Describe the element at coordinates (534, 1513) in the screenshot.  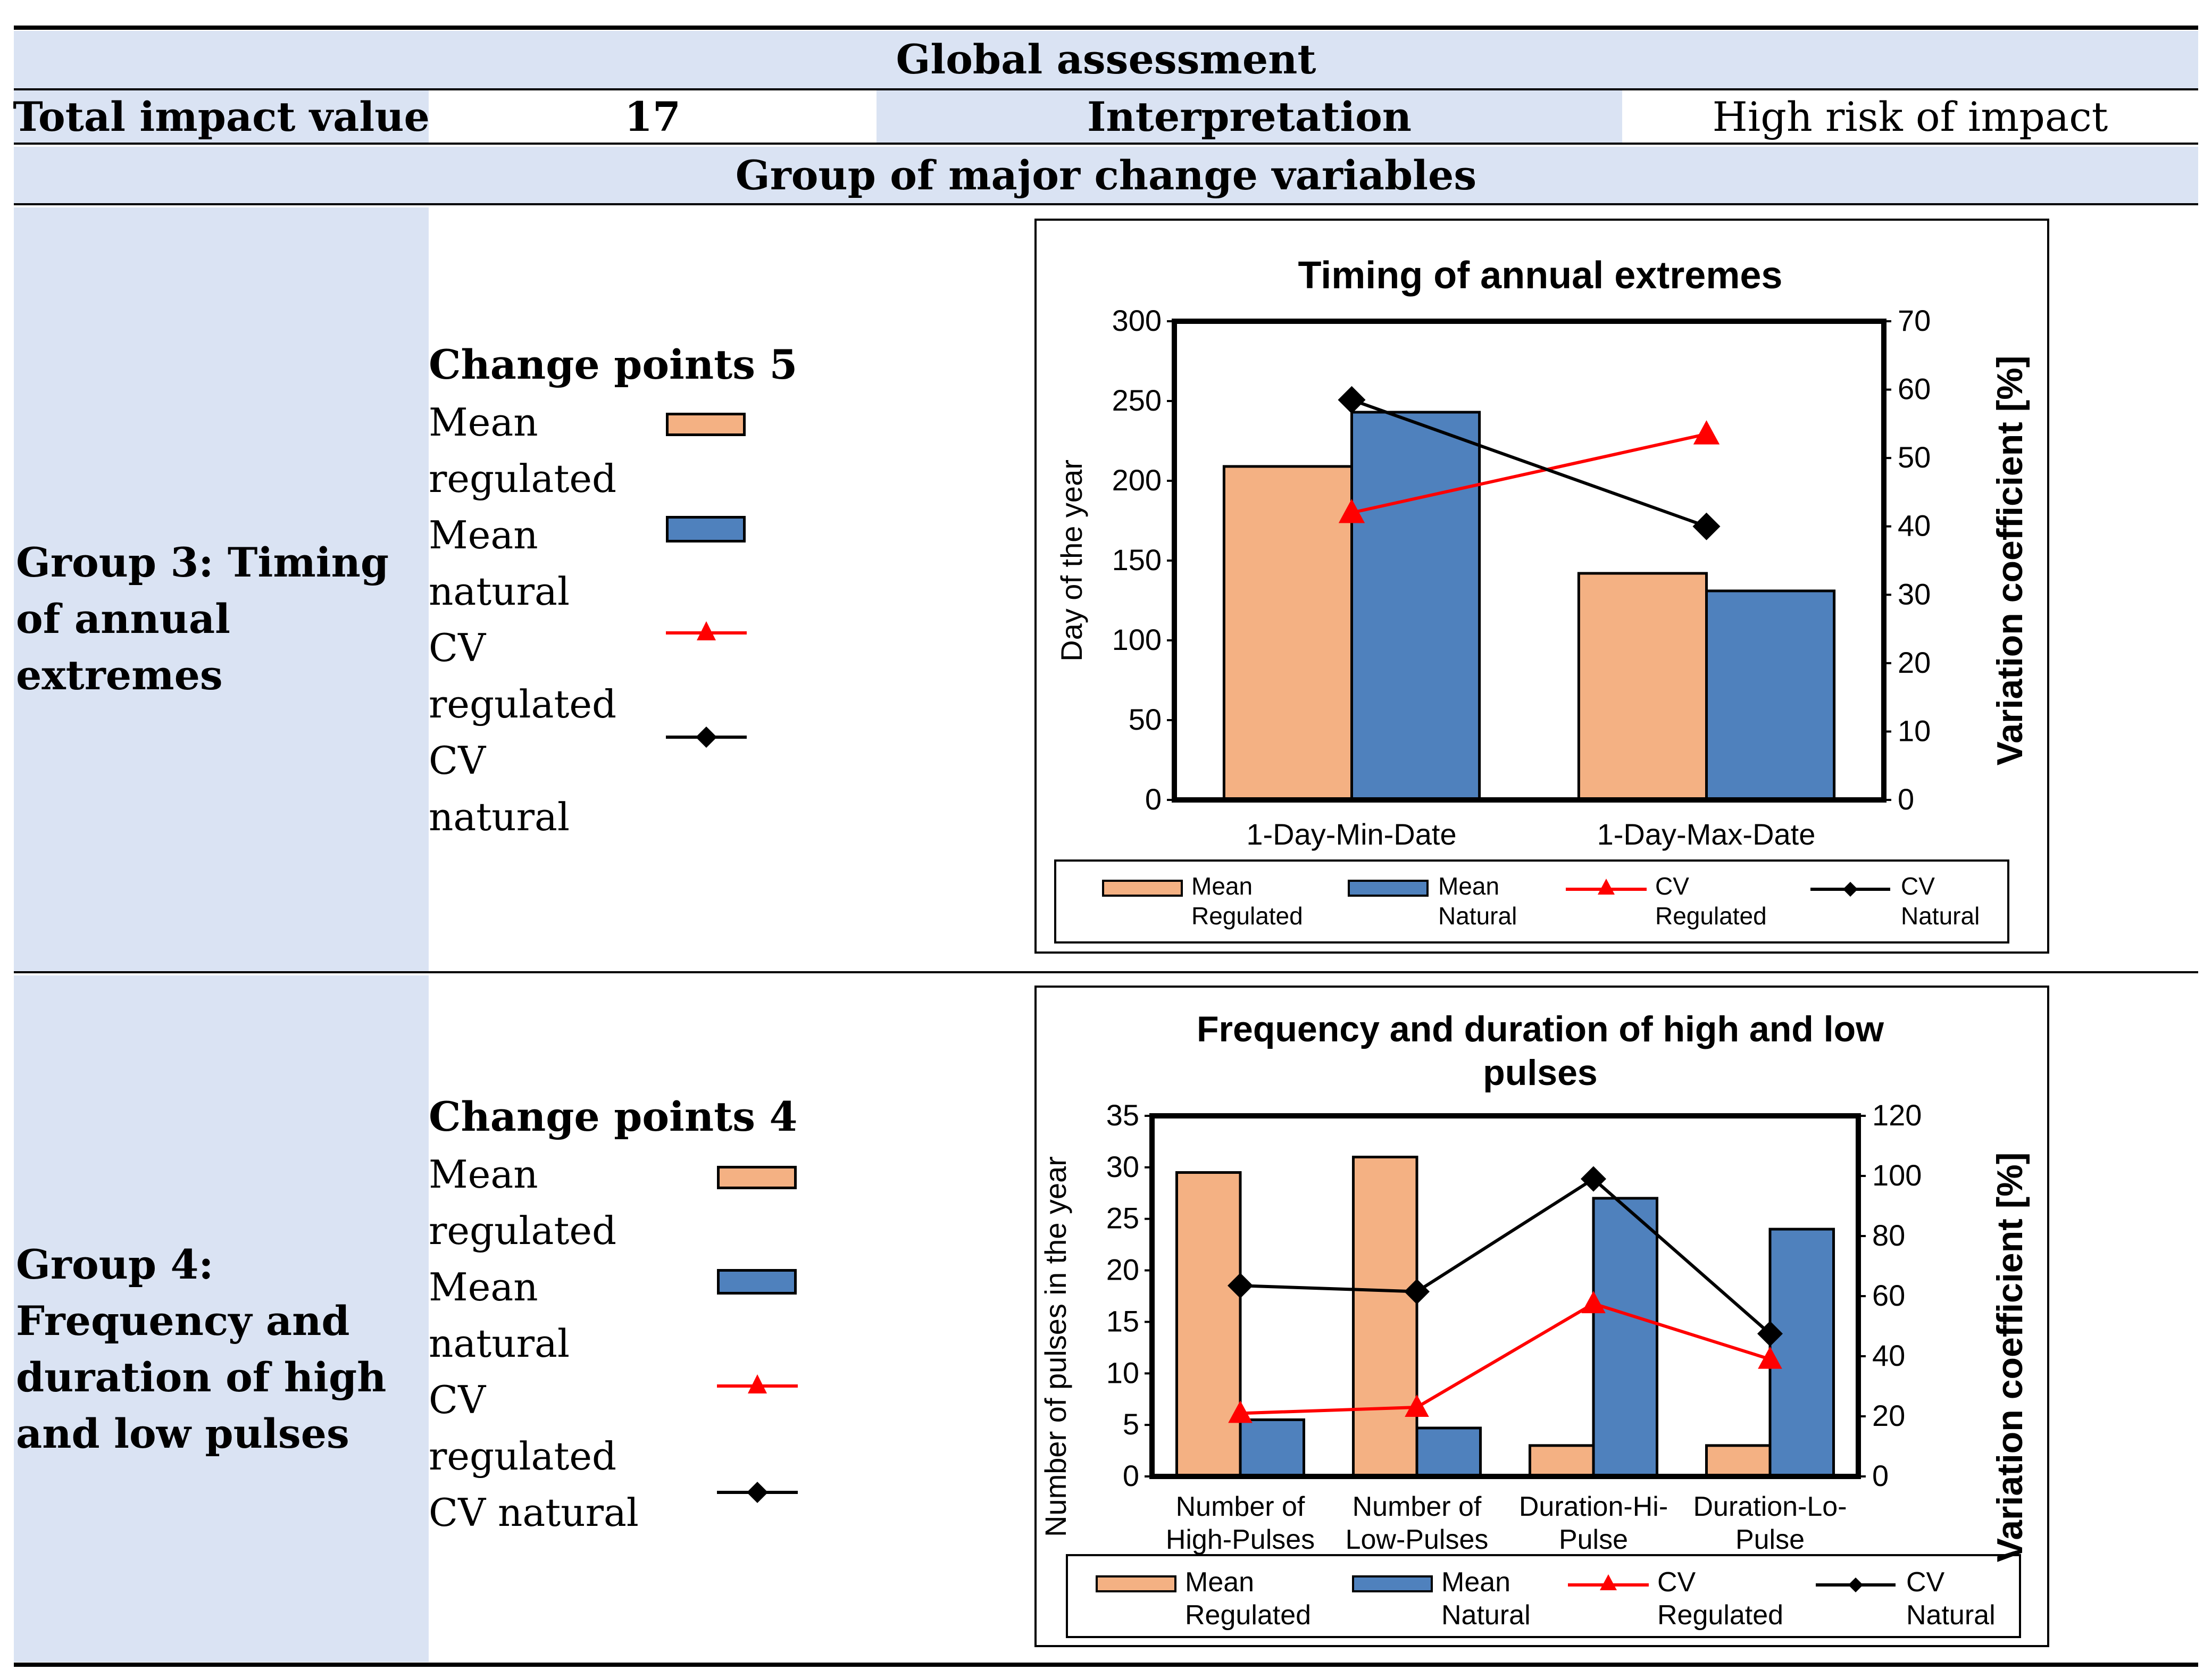
I see `group4-legend-line: CV natural` at that location.